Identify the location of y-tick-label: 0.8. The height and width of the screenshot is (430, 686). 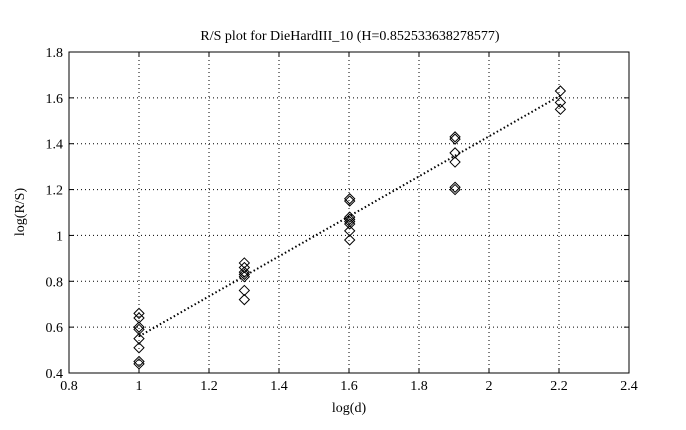
(55, 282).